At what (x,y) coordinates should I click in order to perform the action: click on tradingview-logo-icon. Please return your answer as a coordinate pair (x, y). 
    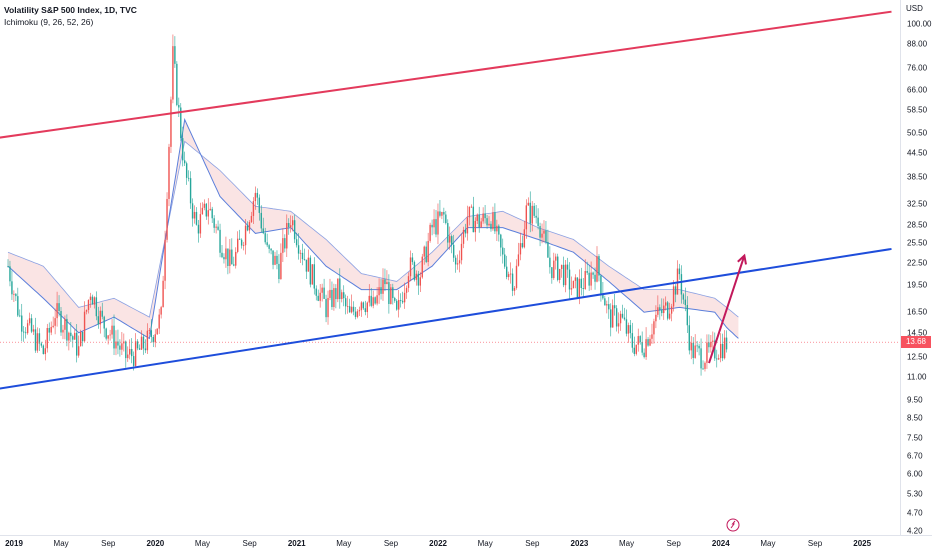
    Looking at the image, I should click on (733, 525).